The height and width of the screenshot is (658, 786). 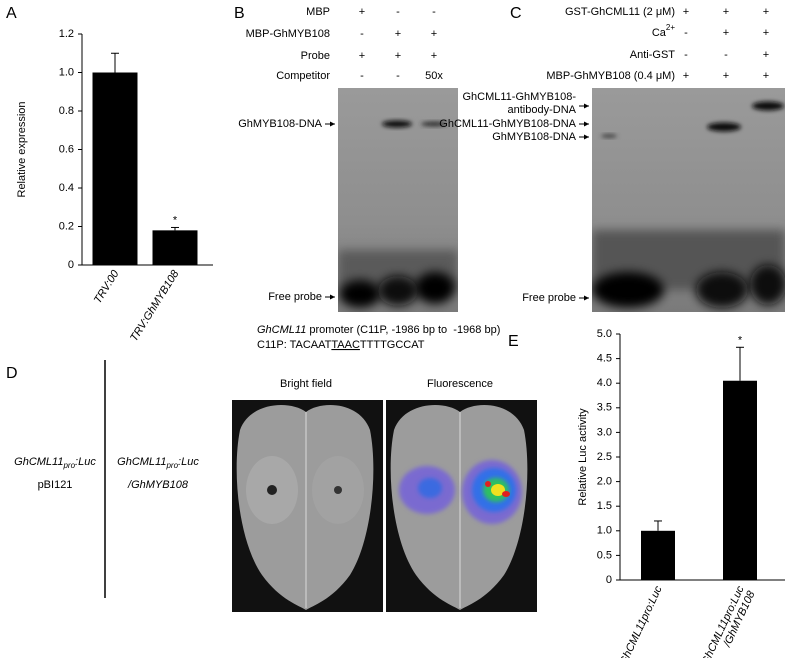 What do you see at coordinates (403, 330) in the screenshot?
I see `caption-text: promoter (C11P, -1986 bp to -1968 bp)` at bounding box center [403, 330].